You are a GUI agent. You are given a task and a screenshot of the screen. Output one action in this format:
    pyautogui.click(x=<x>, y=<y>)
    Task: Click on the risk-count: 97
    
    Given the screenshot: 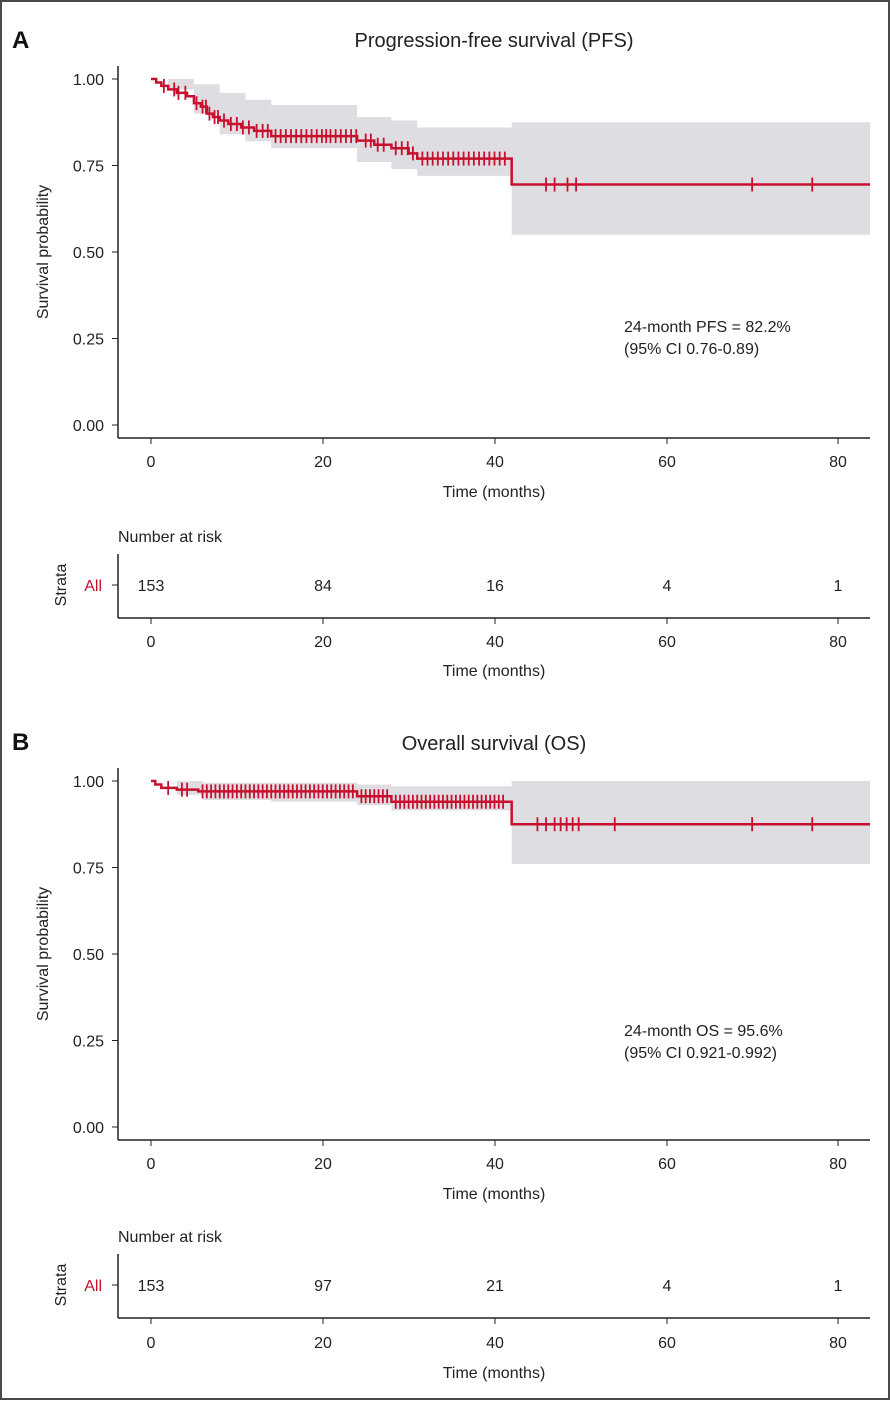 What is the action you would take?
    pyautogui.click(x=323, y=1286)
    